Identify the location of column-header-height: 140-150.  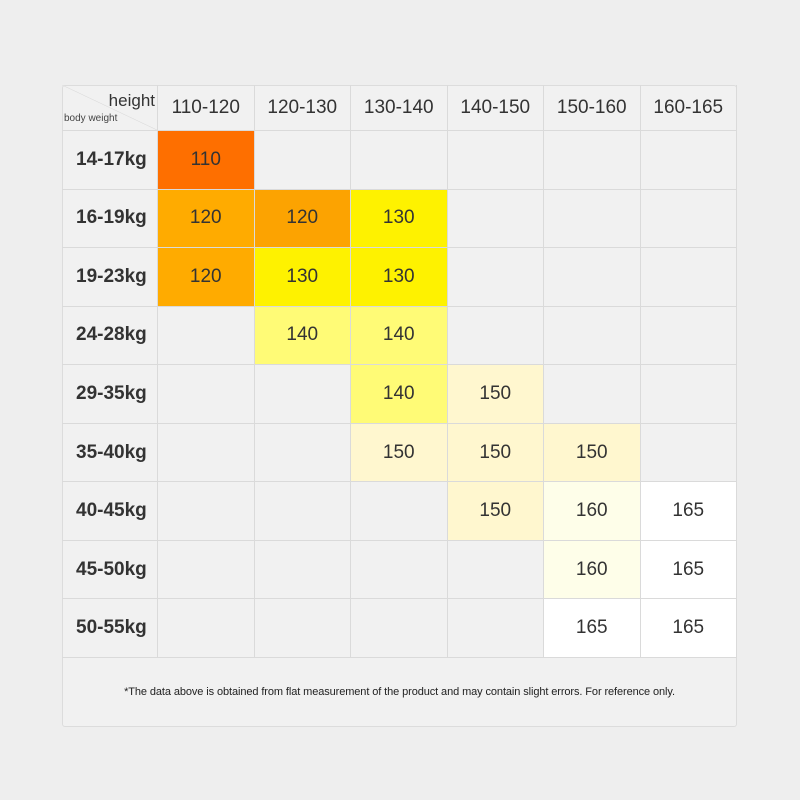
(495, 108).